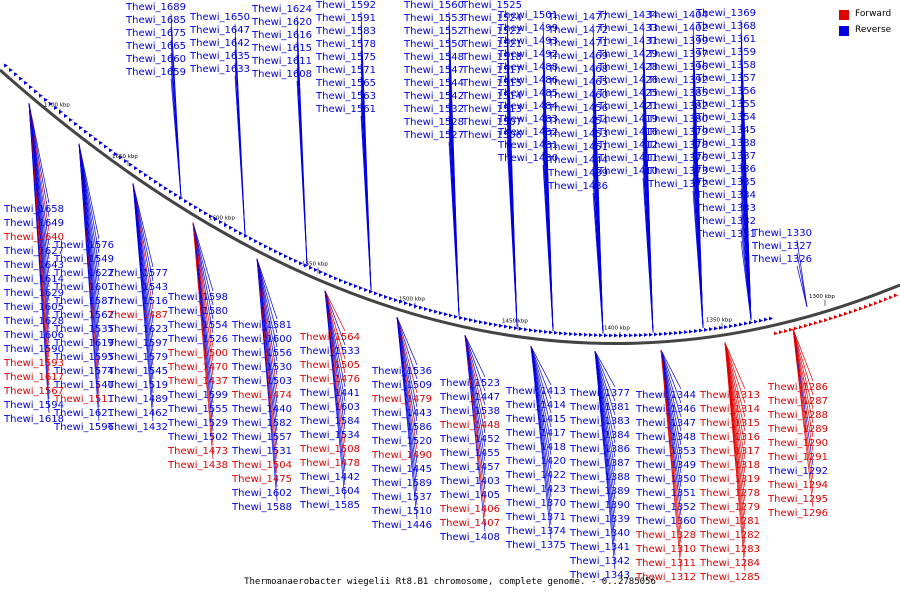 The height and width of the screenshot is (600, 900). Describe the element at coordinates (665, 451) in the screenshot. I see `gene-label: Thewi_1353` at that location.